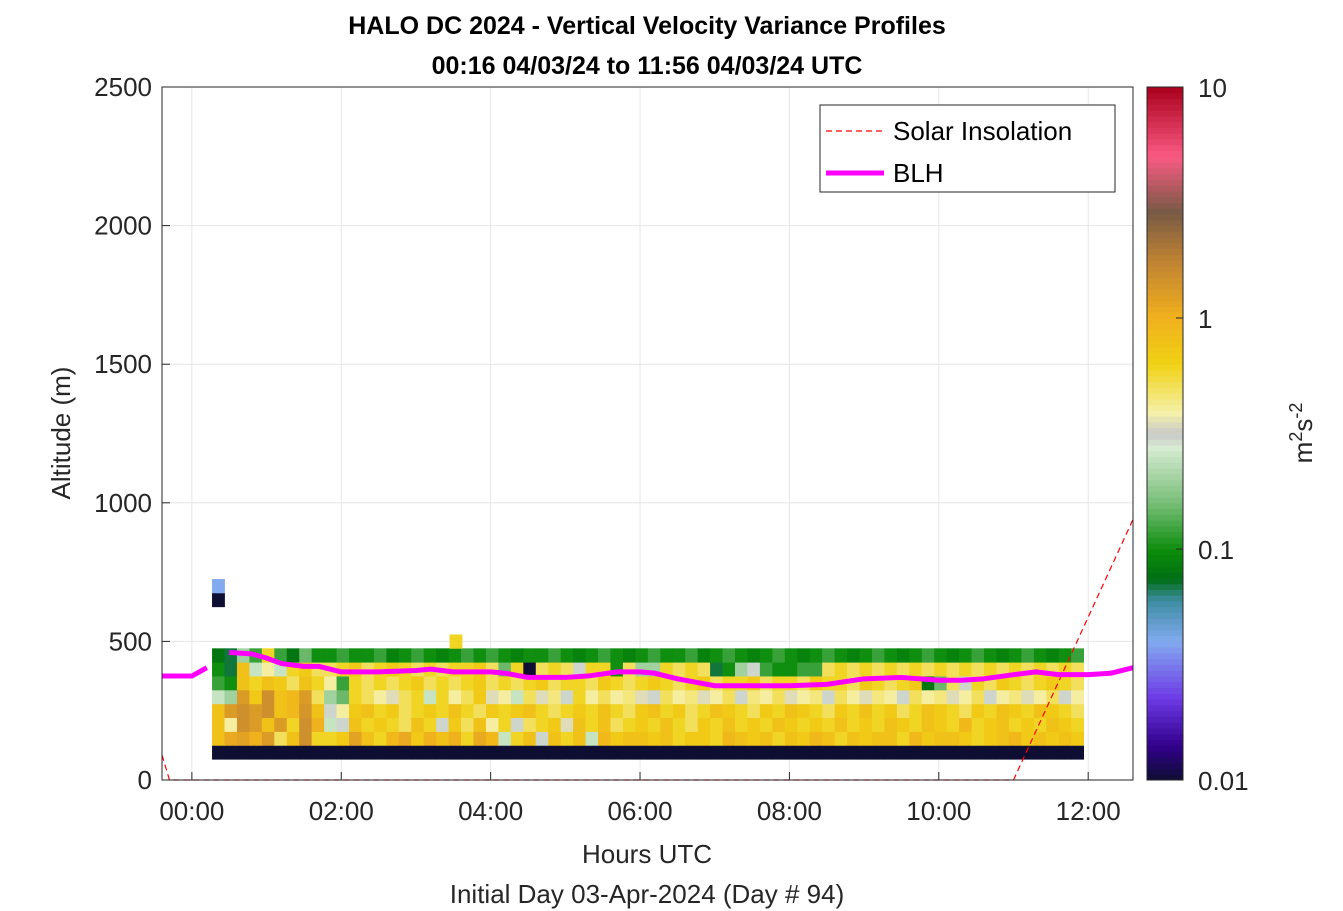 Image resolution: width=1343 pixels, height=911 pixels. What do you see at coordinates (191, 811) in the screenshot?
I see `x-tick-label: 00:00` at bounding box center [191, 811].